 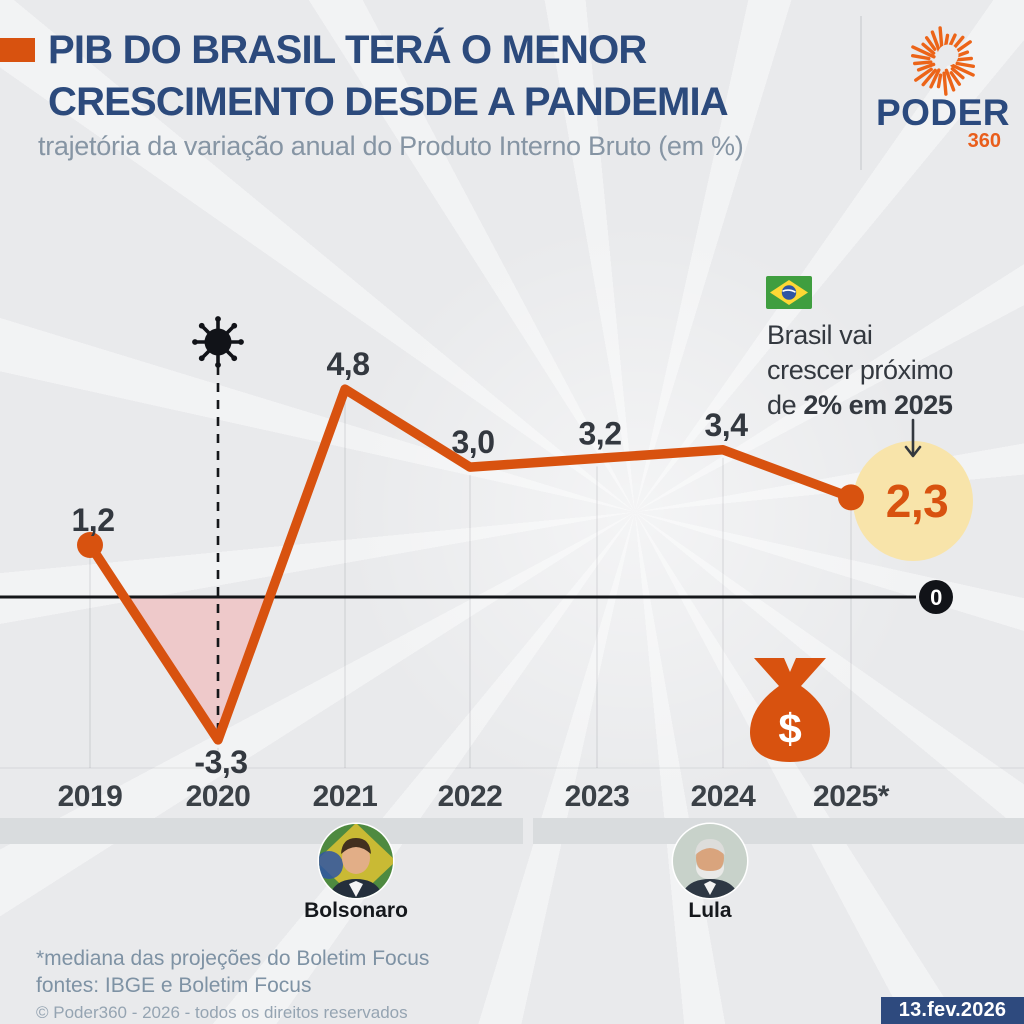 I want to click on flag-globe, so click(x=789, y=292).